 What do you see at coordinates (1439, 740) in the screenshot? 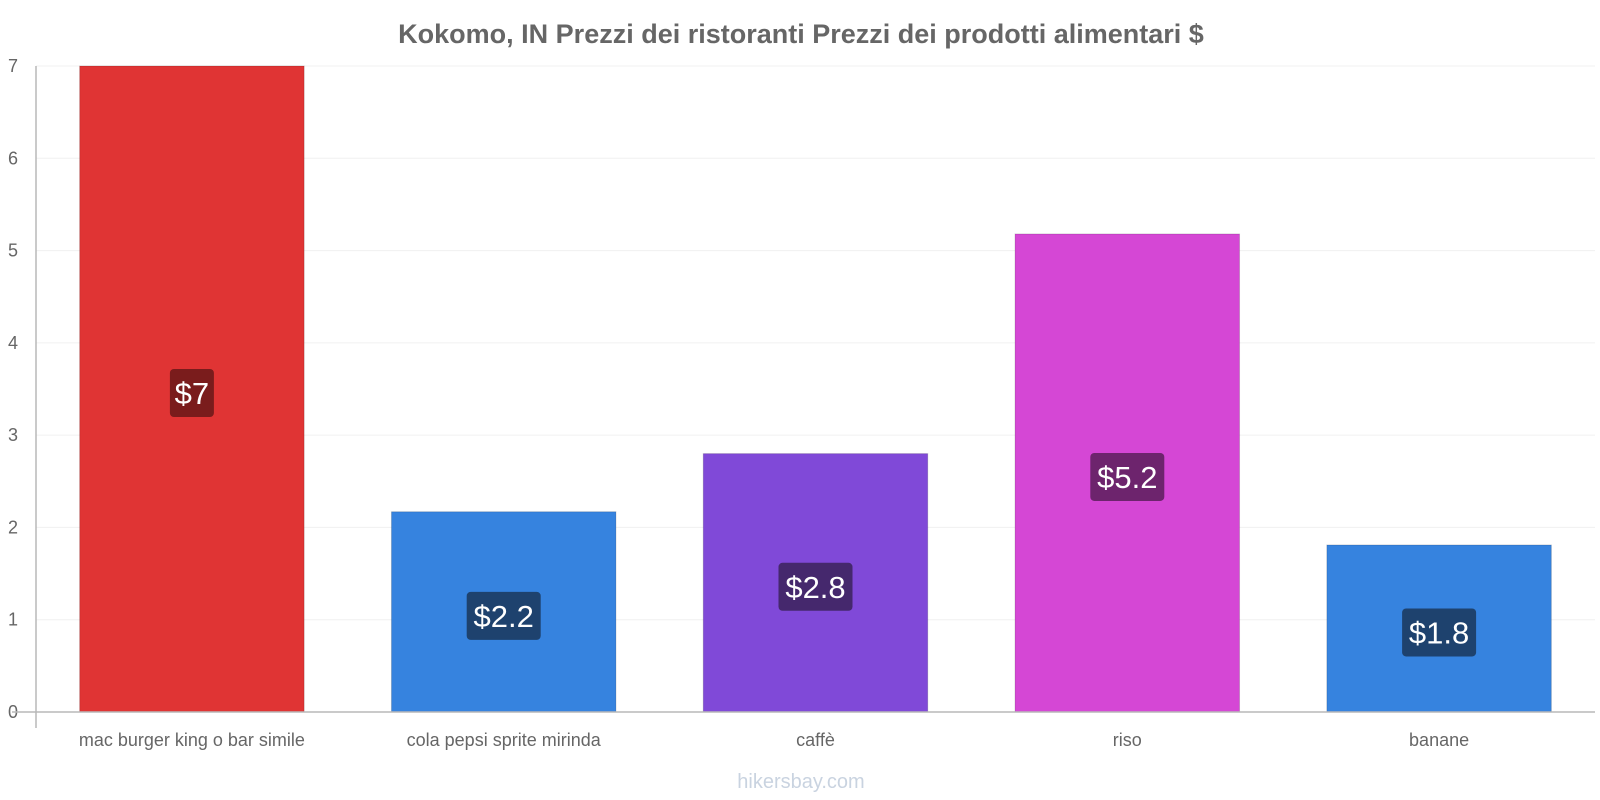
I see `x-tick-label: banane` at bounding box center [1439, 740].